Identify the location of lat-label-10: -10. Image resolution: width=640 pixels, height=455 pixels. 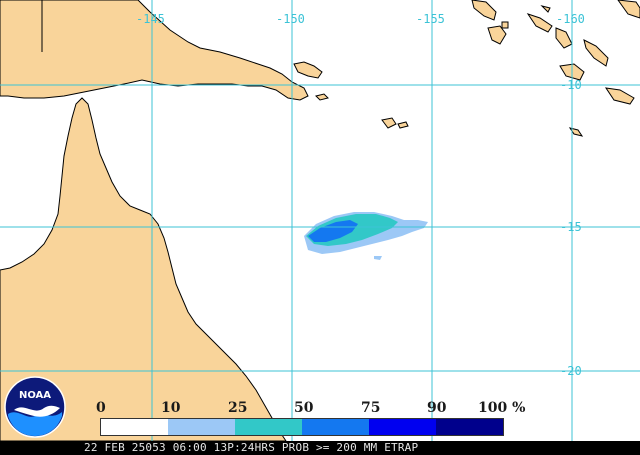
(571, 85).